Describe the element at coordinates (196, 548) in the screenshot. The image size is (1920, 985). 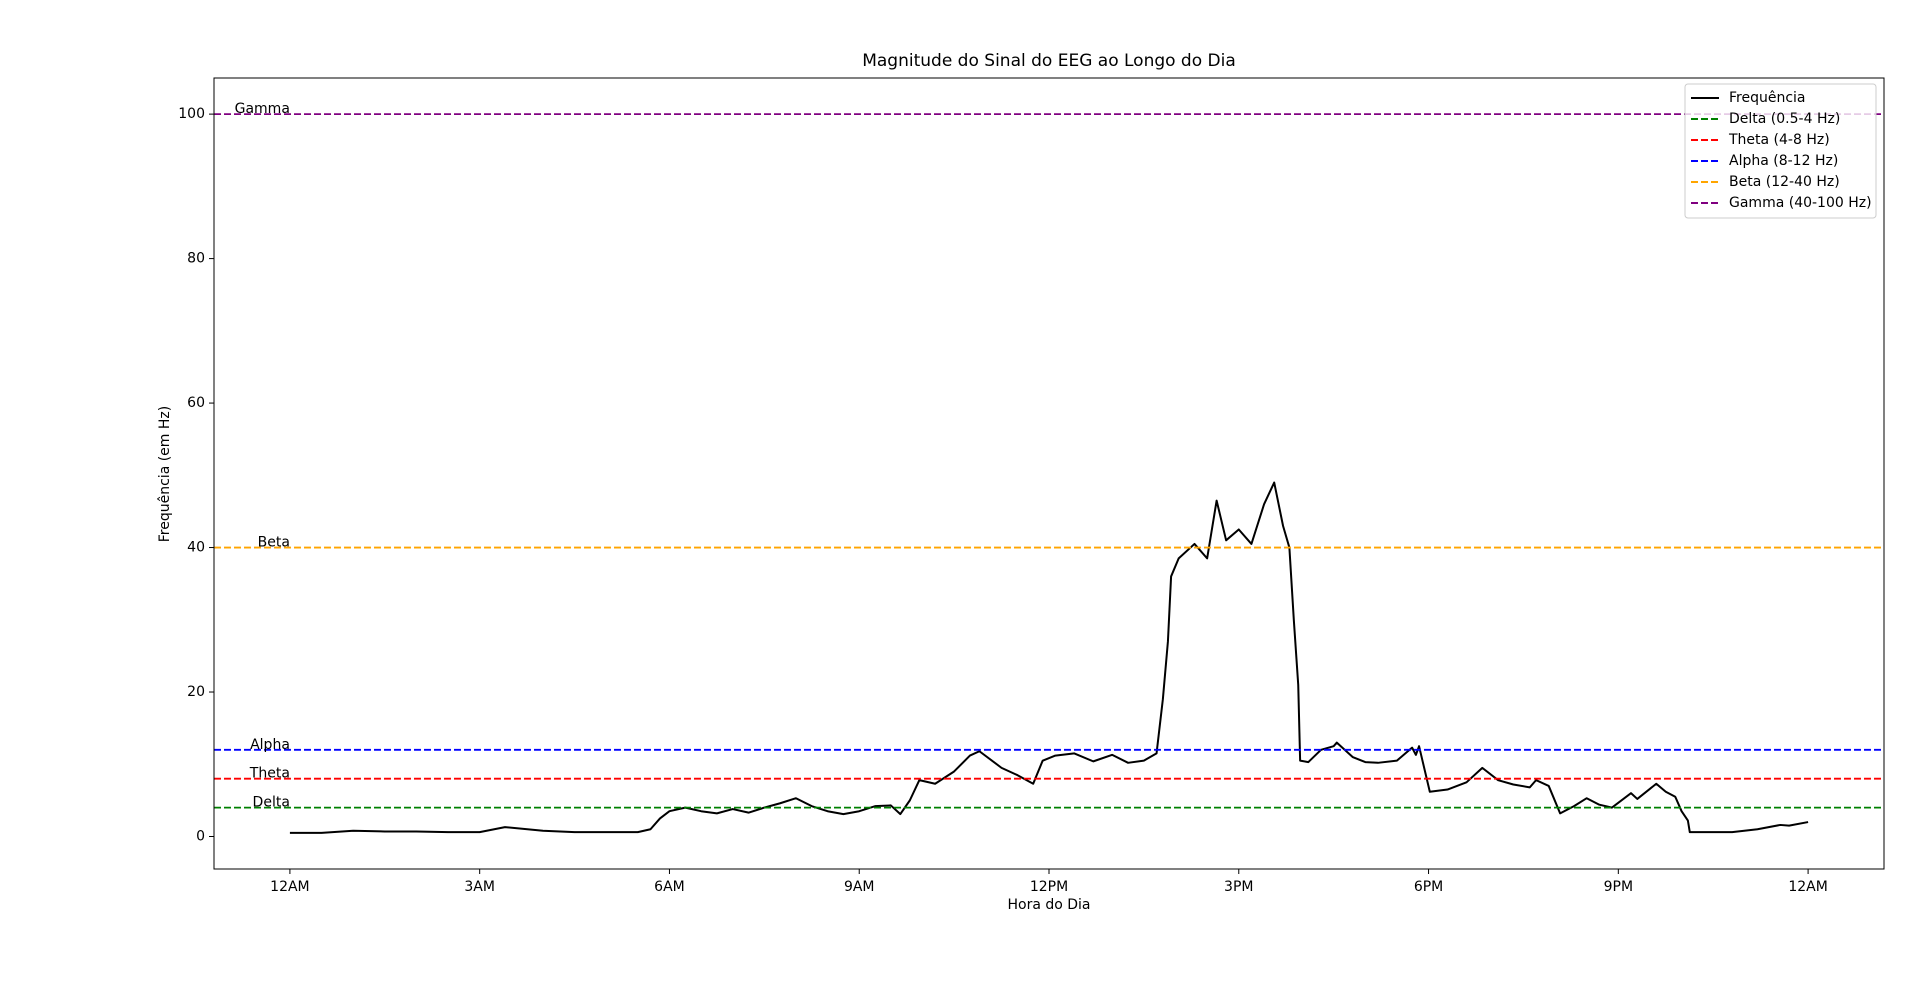
I see `y-tick-label: 40` at that location.